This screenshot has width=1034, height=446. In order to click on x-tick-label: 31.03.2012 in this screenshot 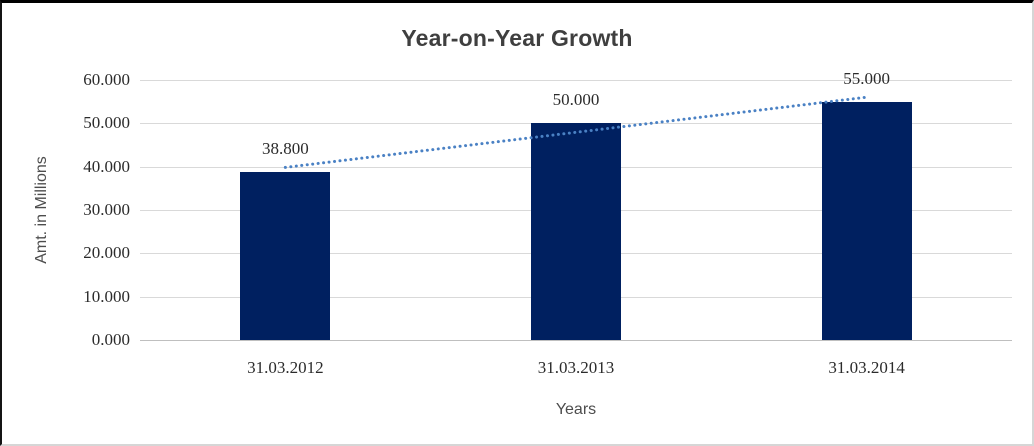, I will do `click(285, 367)`.